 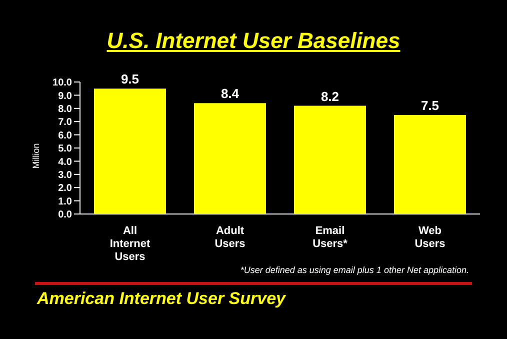 I want to click on data-label: 8.2, so click(x=330, y=96).